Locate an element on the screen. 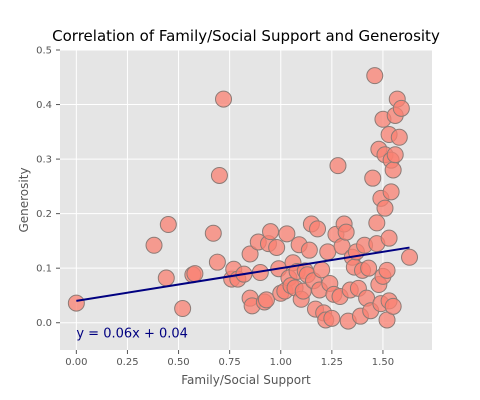 This screenshot has width=480, height=400. y-axis-ticks: 0.0 0.1 0.2 0.3 0.4 0.5 is located at coordinates (48, 187).